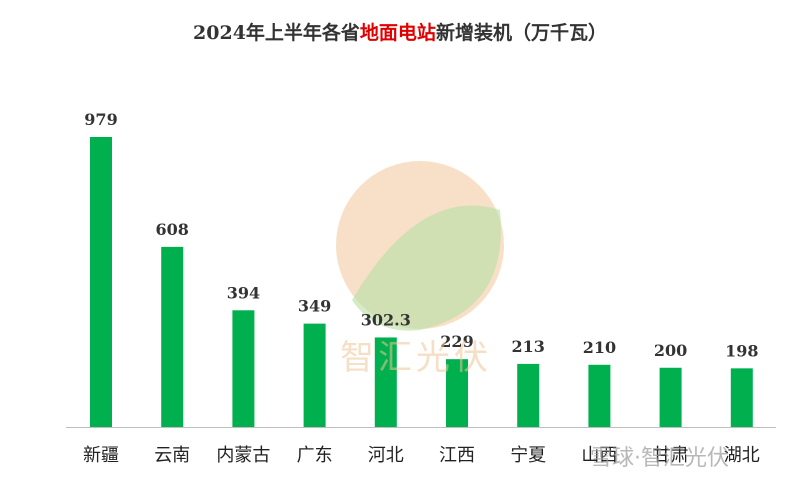  What do you see at coordinates (172, 455) in the screenshot?
I see `category-label-2: 云南` at bounding box center [172, 455].